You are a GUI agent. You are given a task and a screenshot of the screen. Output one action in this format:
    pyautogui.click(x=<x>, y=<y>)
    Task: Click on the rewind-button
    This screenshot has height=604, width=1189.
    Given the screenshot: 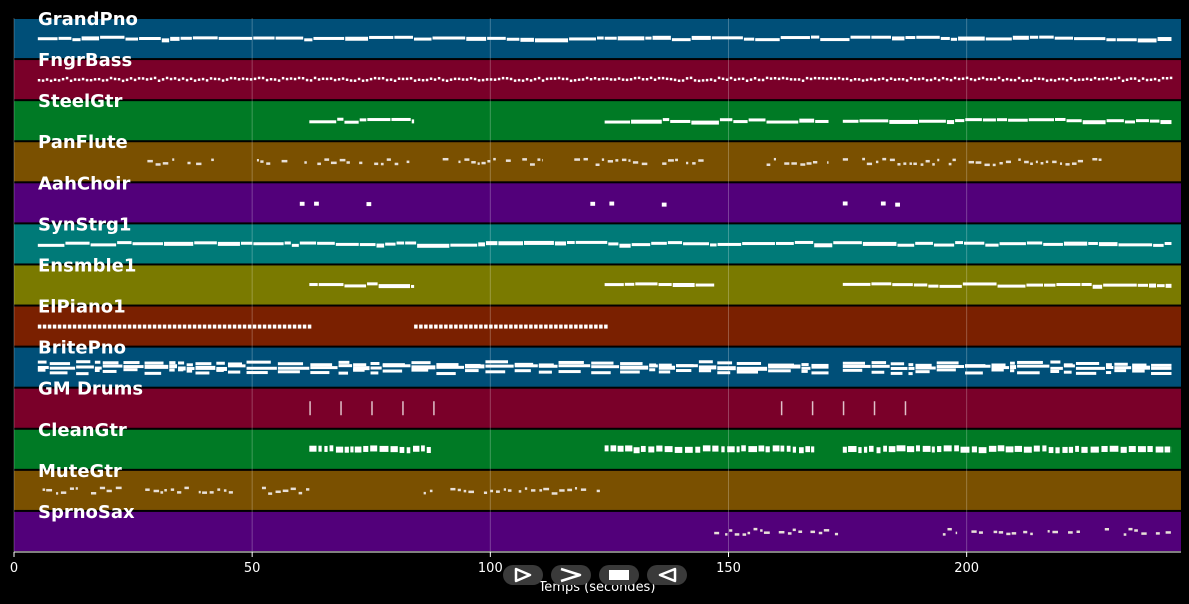 What is the action you would take?
    pyautogui.click(x=667, y=575)
    